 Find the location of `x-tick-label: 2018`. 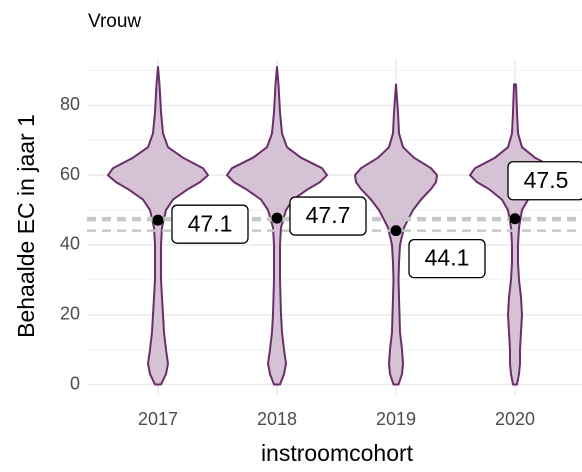

x-tick-label: 2018 is located at coordinates (277, 419).